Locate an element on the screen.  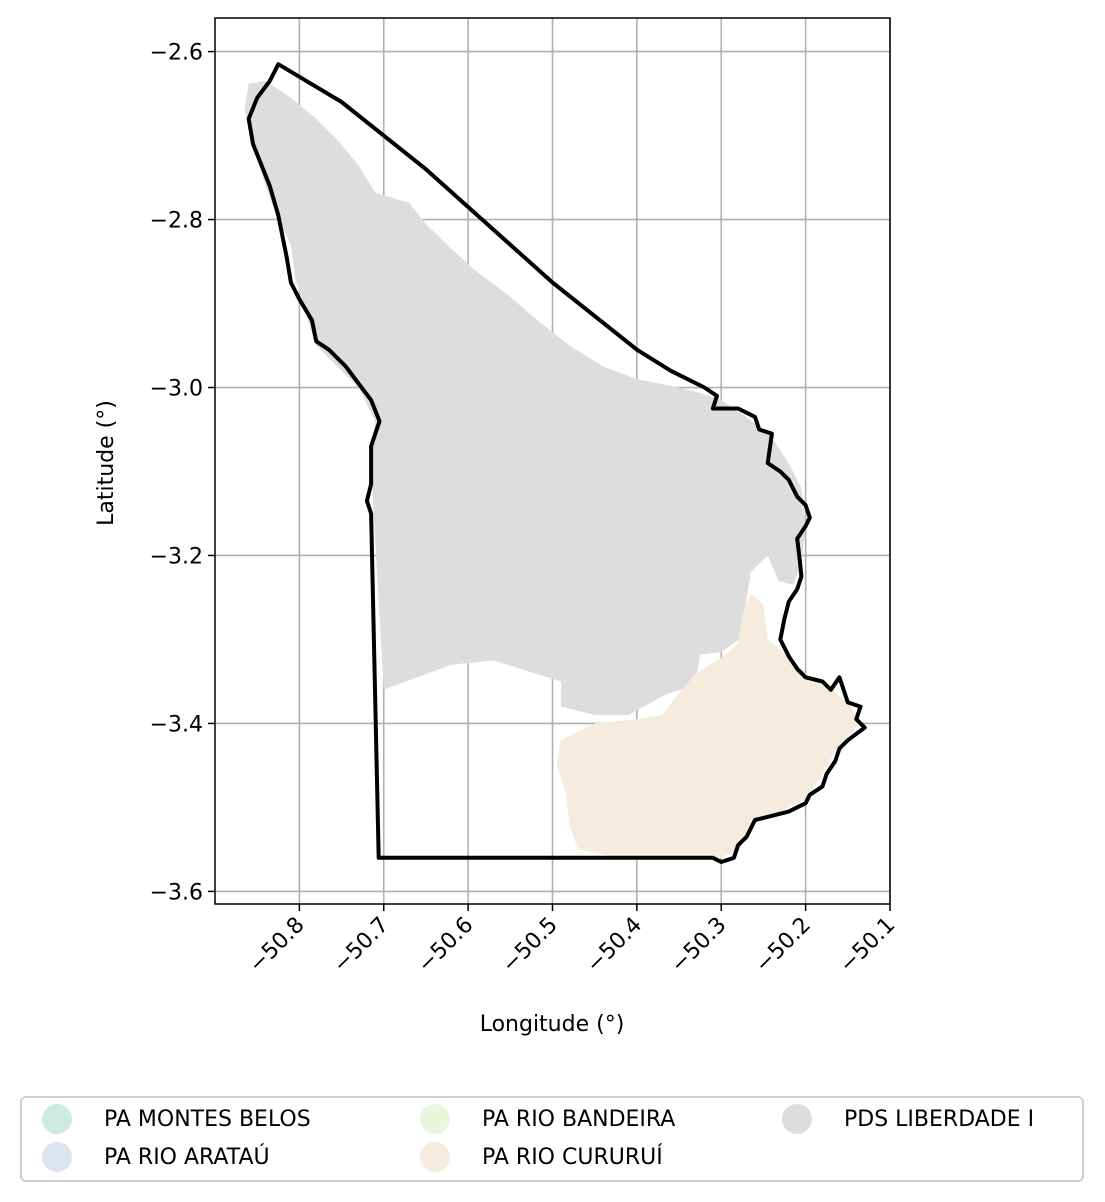
legend-label: PA RIO BANDEIRA is located at coordinates (579, 1119).